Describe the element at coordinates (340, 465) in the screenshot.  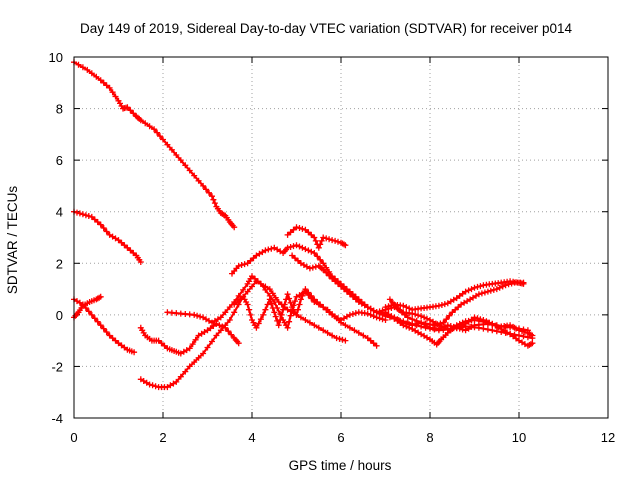
I see `x-axis-label: GPS time / hours` at that location.